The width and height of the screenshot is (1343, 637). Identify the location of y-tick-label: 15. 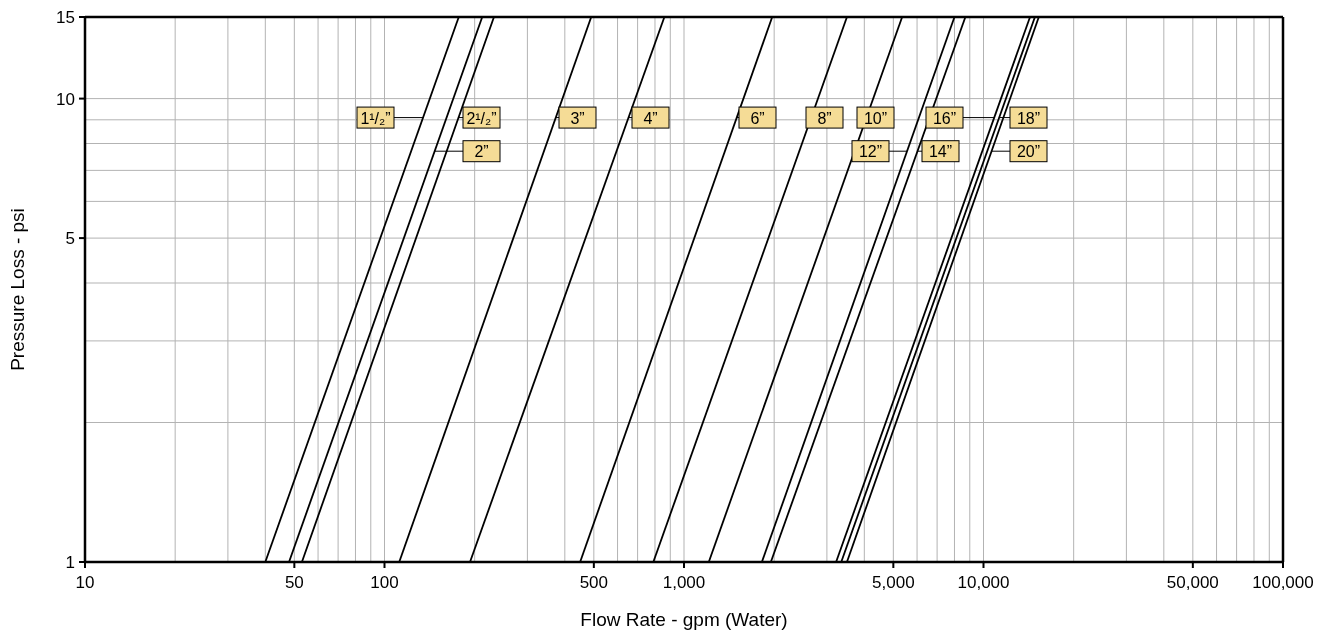
(65, 17).